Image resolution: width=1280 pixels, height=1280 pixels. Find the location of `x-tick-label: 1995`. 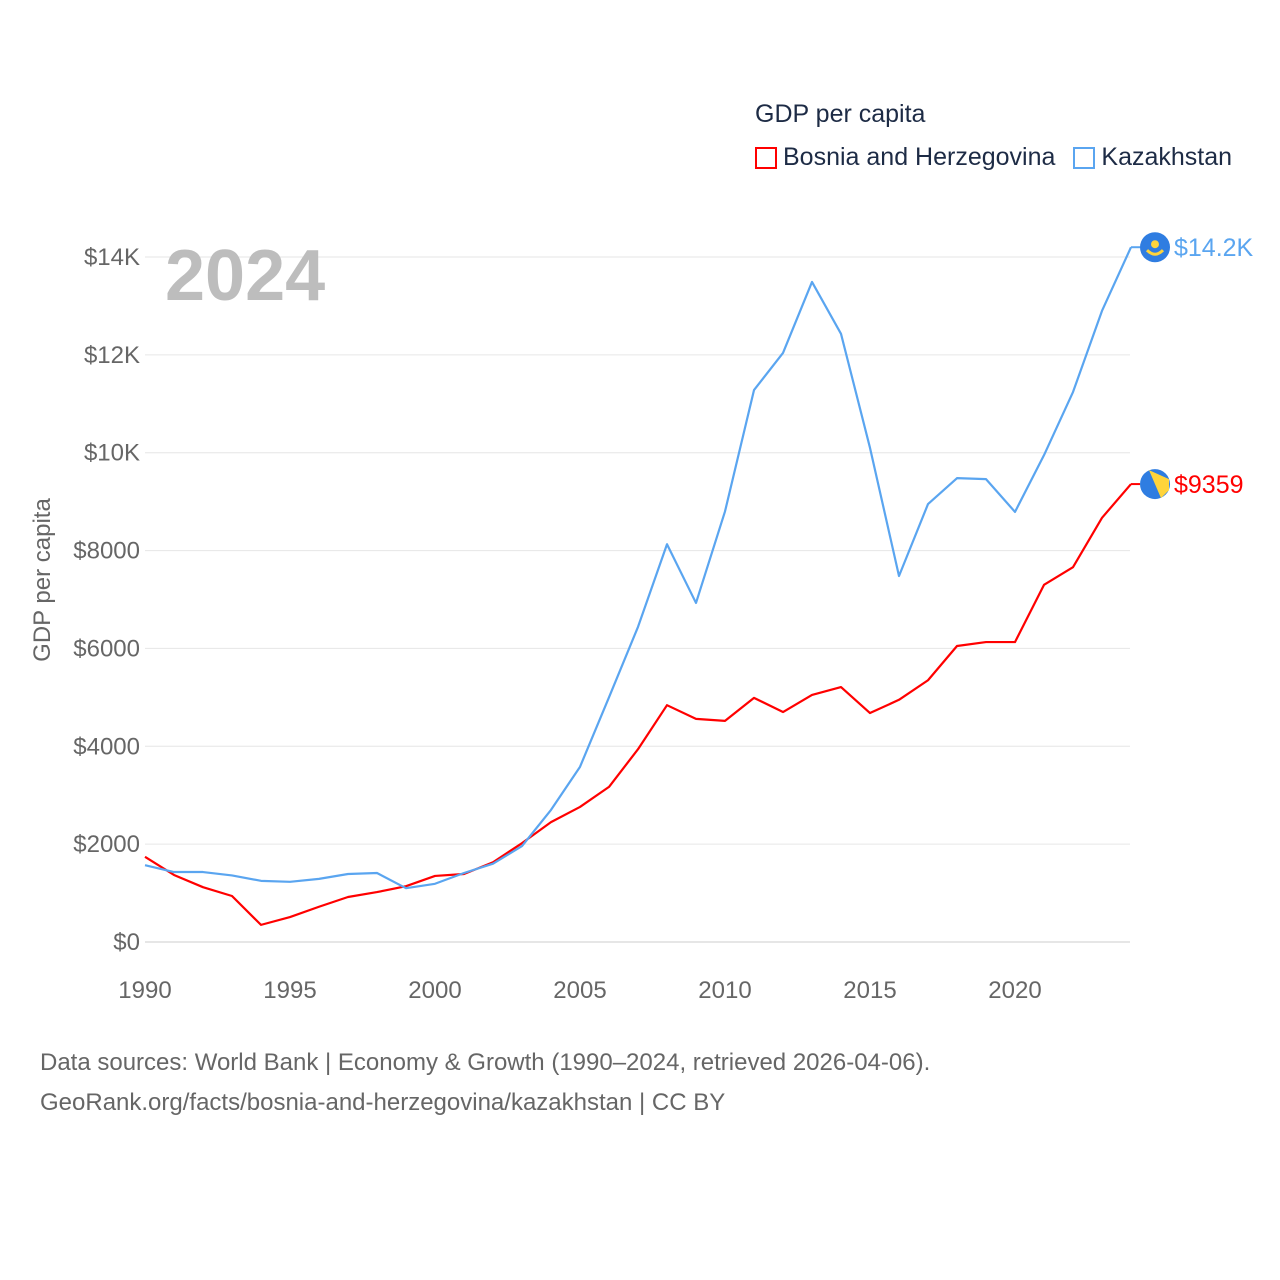

x-tick-label: 1995 is located at coordinates (289, 990).